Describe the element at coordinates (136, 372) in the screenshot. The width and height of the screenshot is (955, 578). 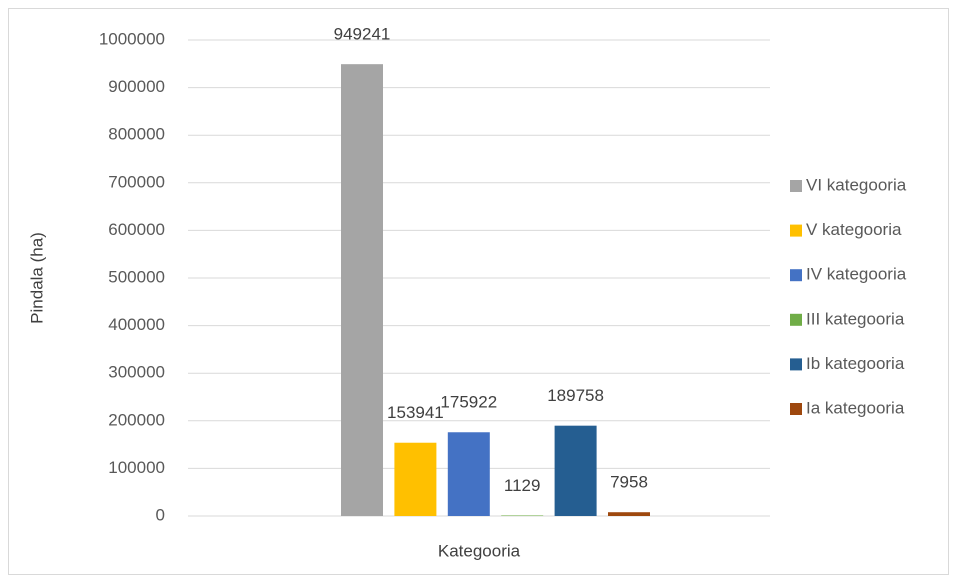
I see `y-tick-label: 300000` at that location.